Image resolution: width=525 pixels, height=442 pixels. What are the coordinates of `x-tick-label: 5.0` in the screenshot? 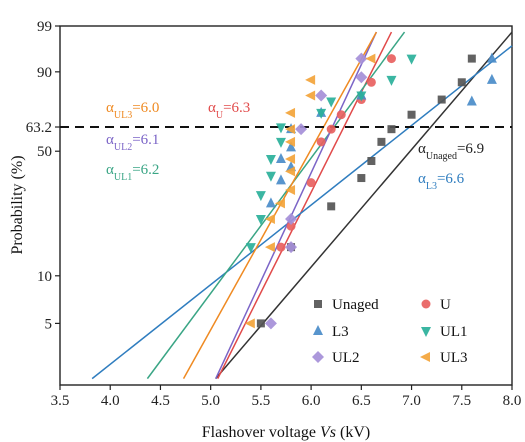 It's located at (210, 401).